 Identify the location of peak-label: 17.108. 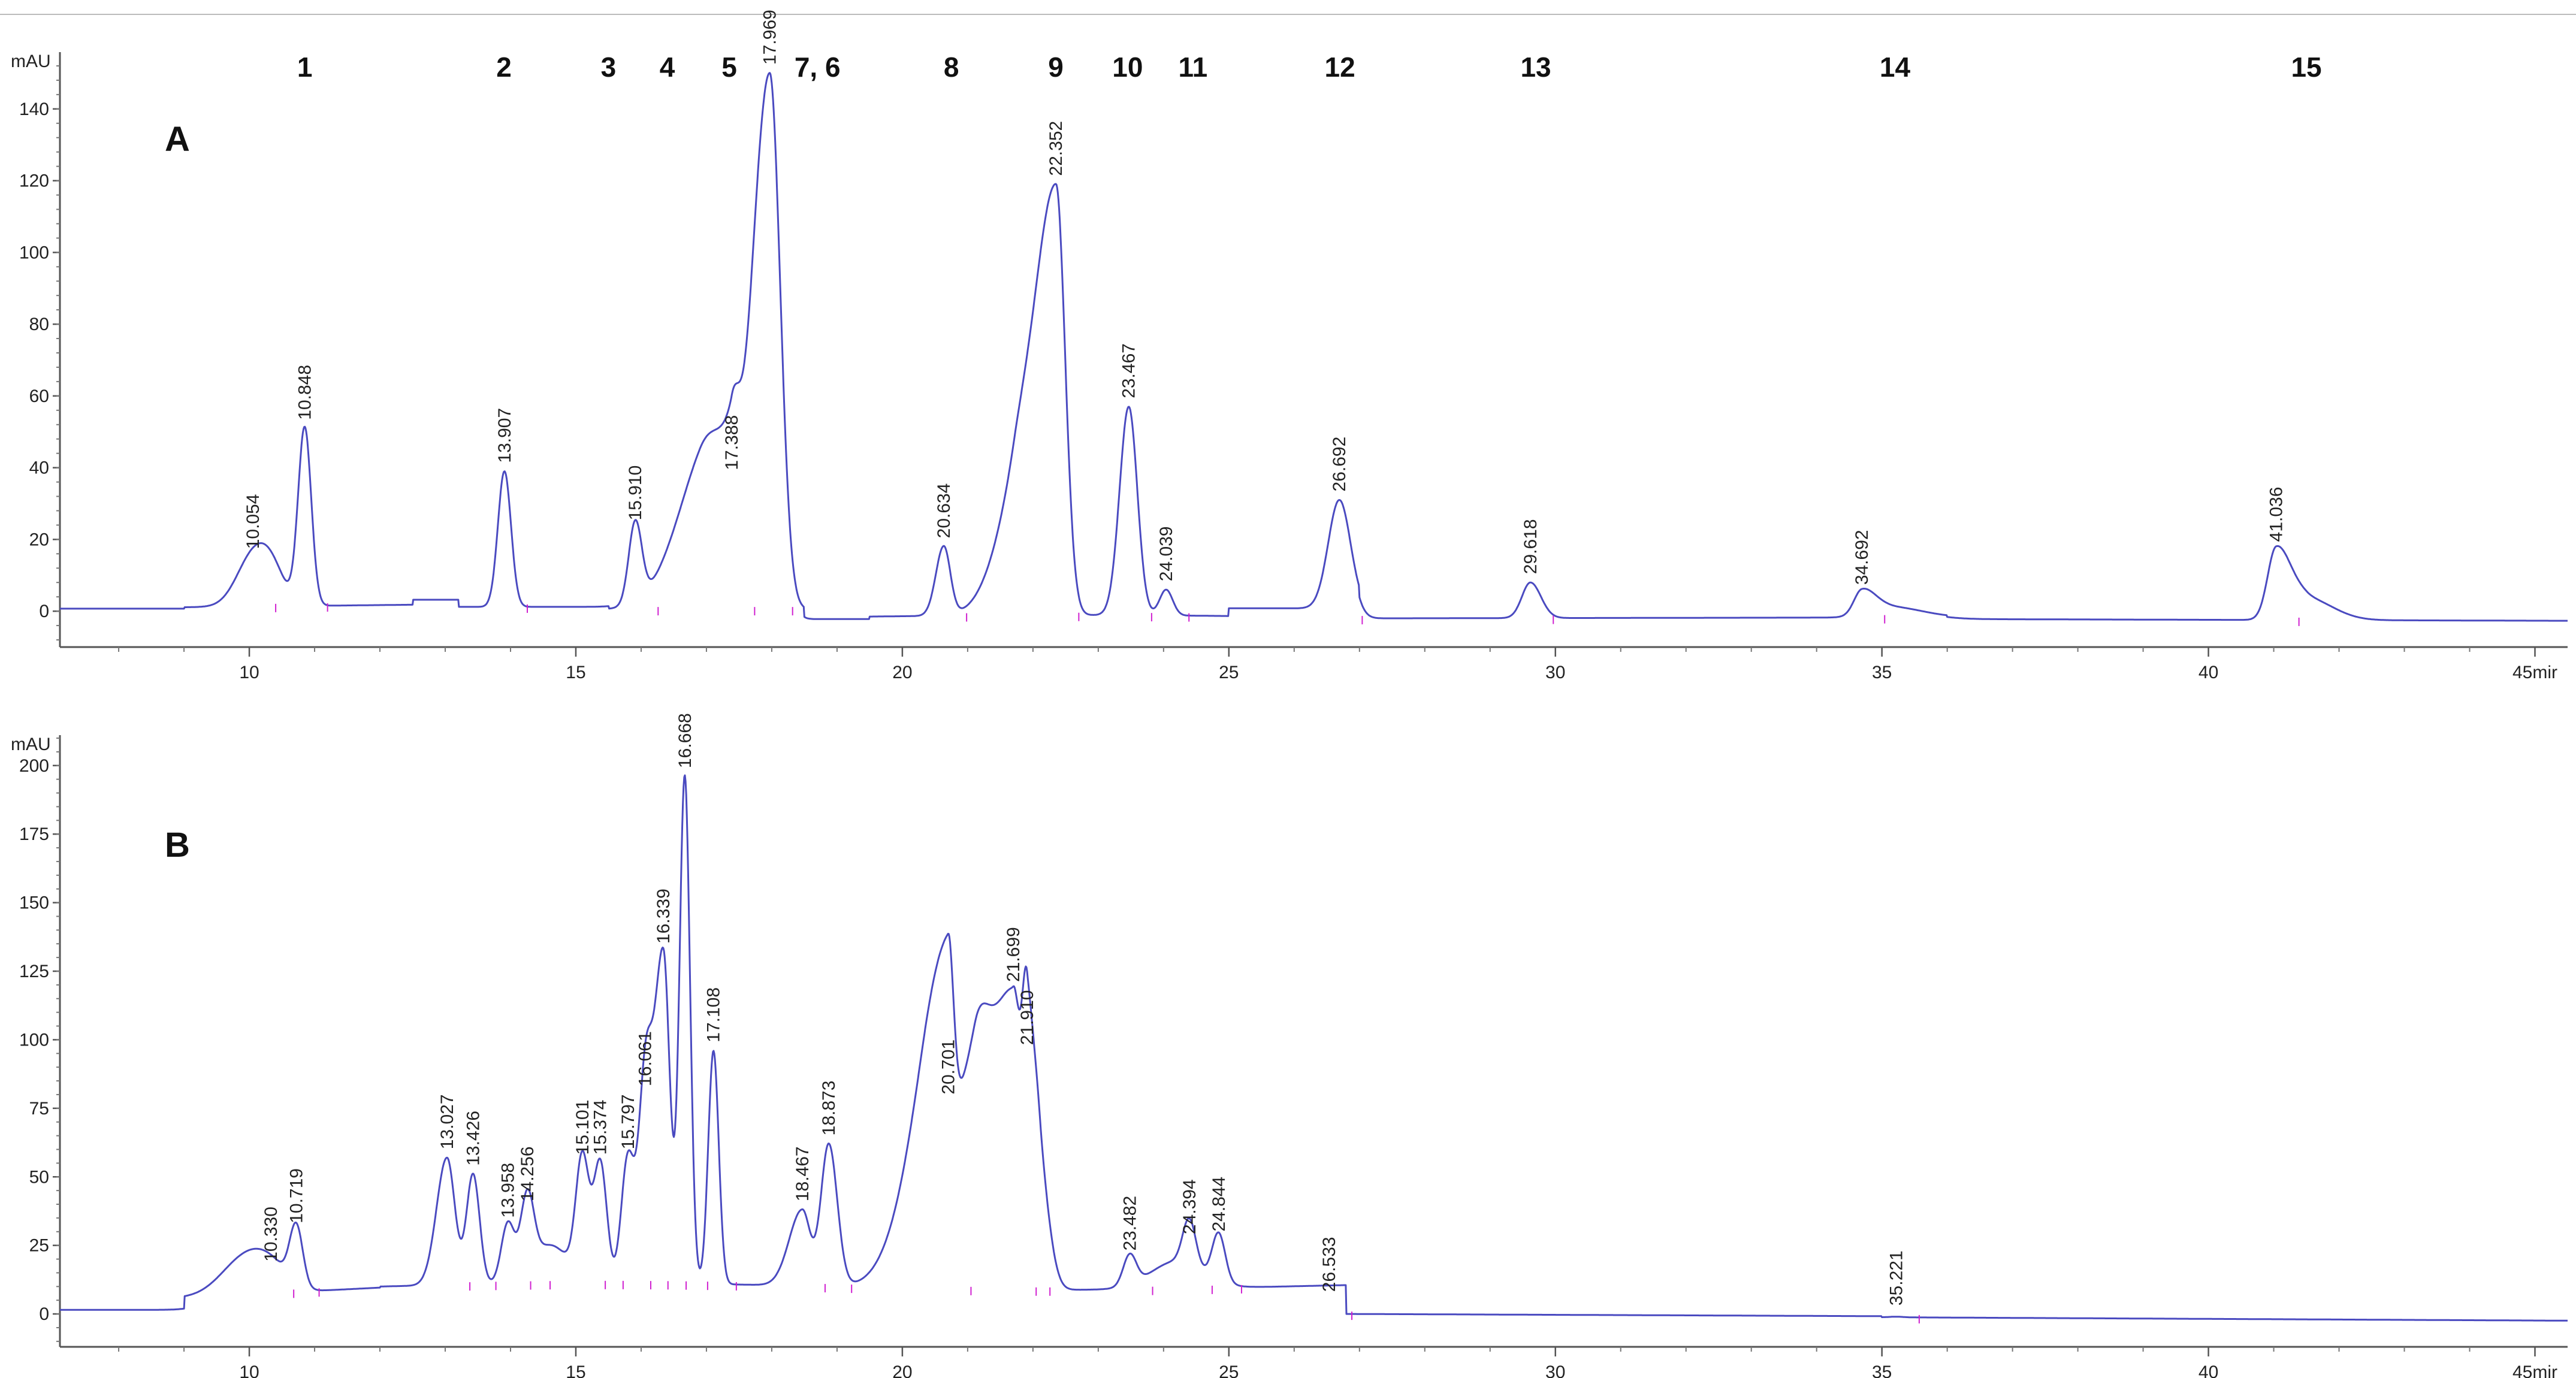
(714, 1015).